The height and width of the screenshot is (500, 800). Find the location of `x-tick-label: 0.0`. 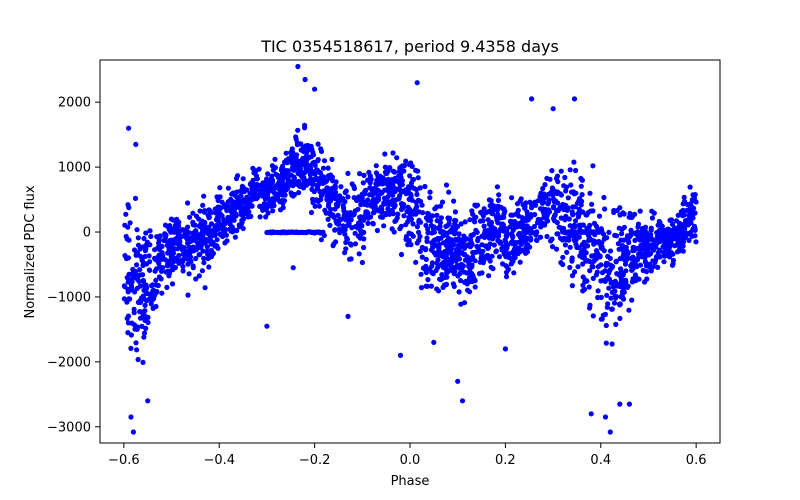

x-tick-label: 0.0 is located at coordinates (410, 460).